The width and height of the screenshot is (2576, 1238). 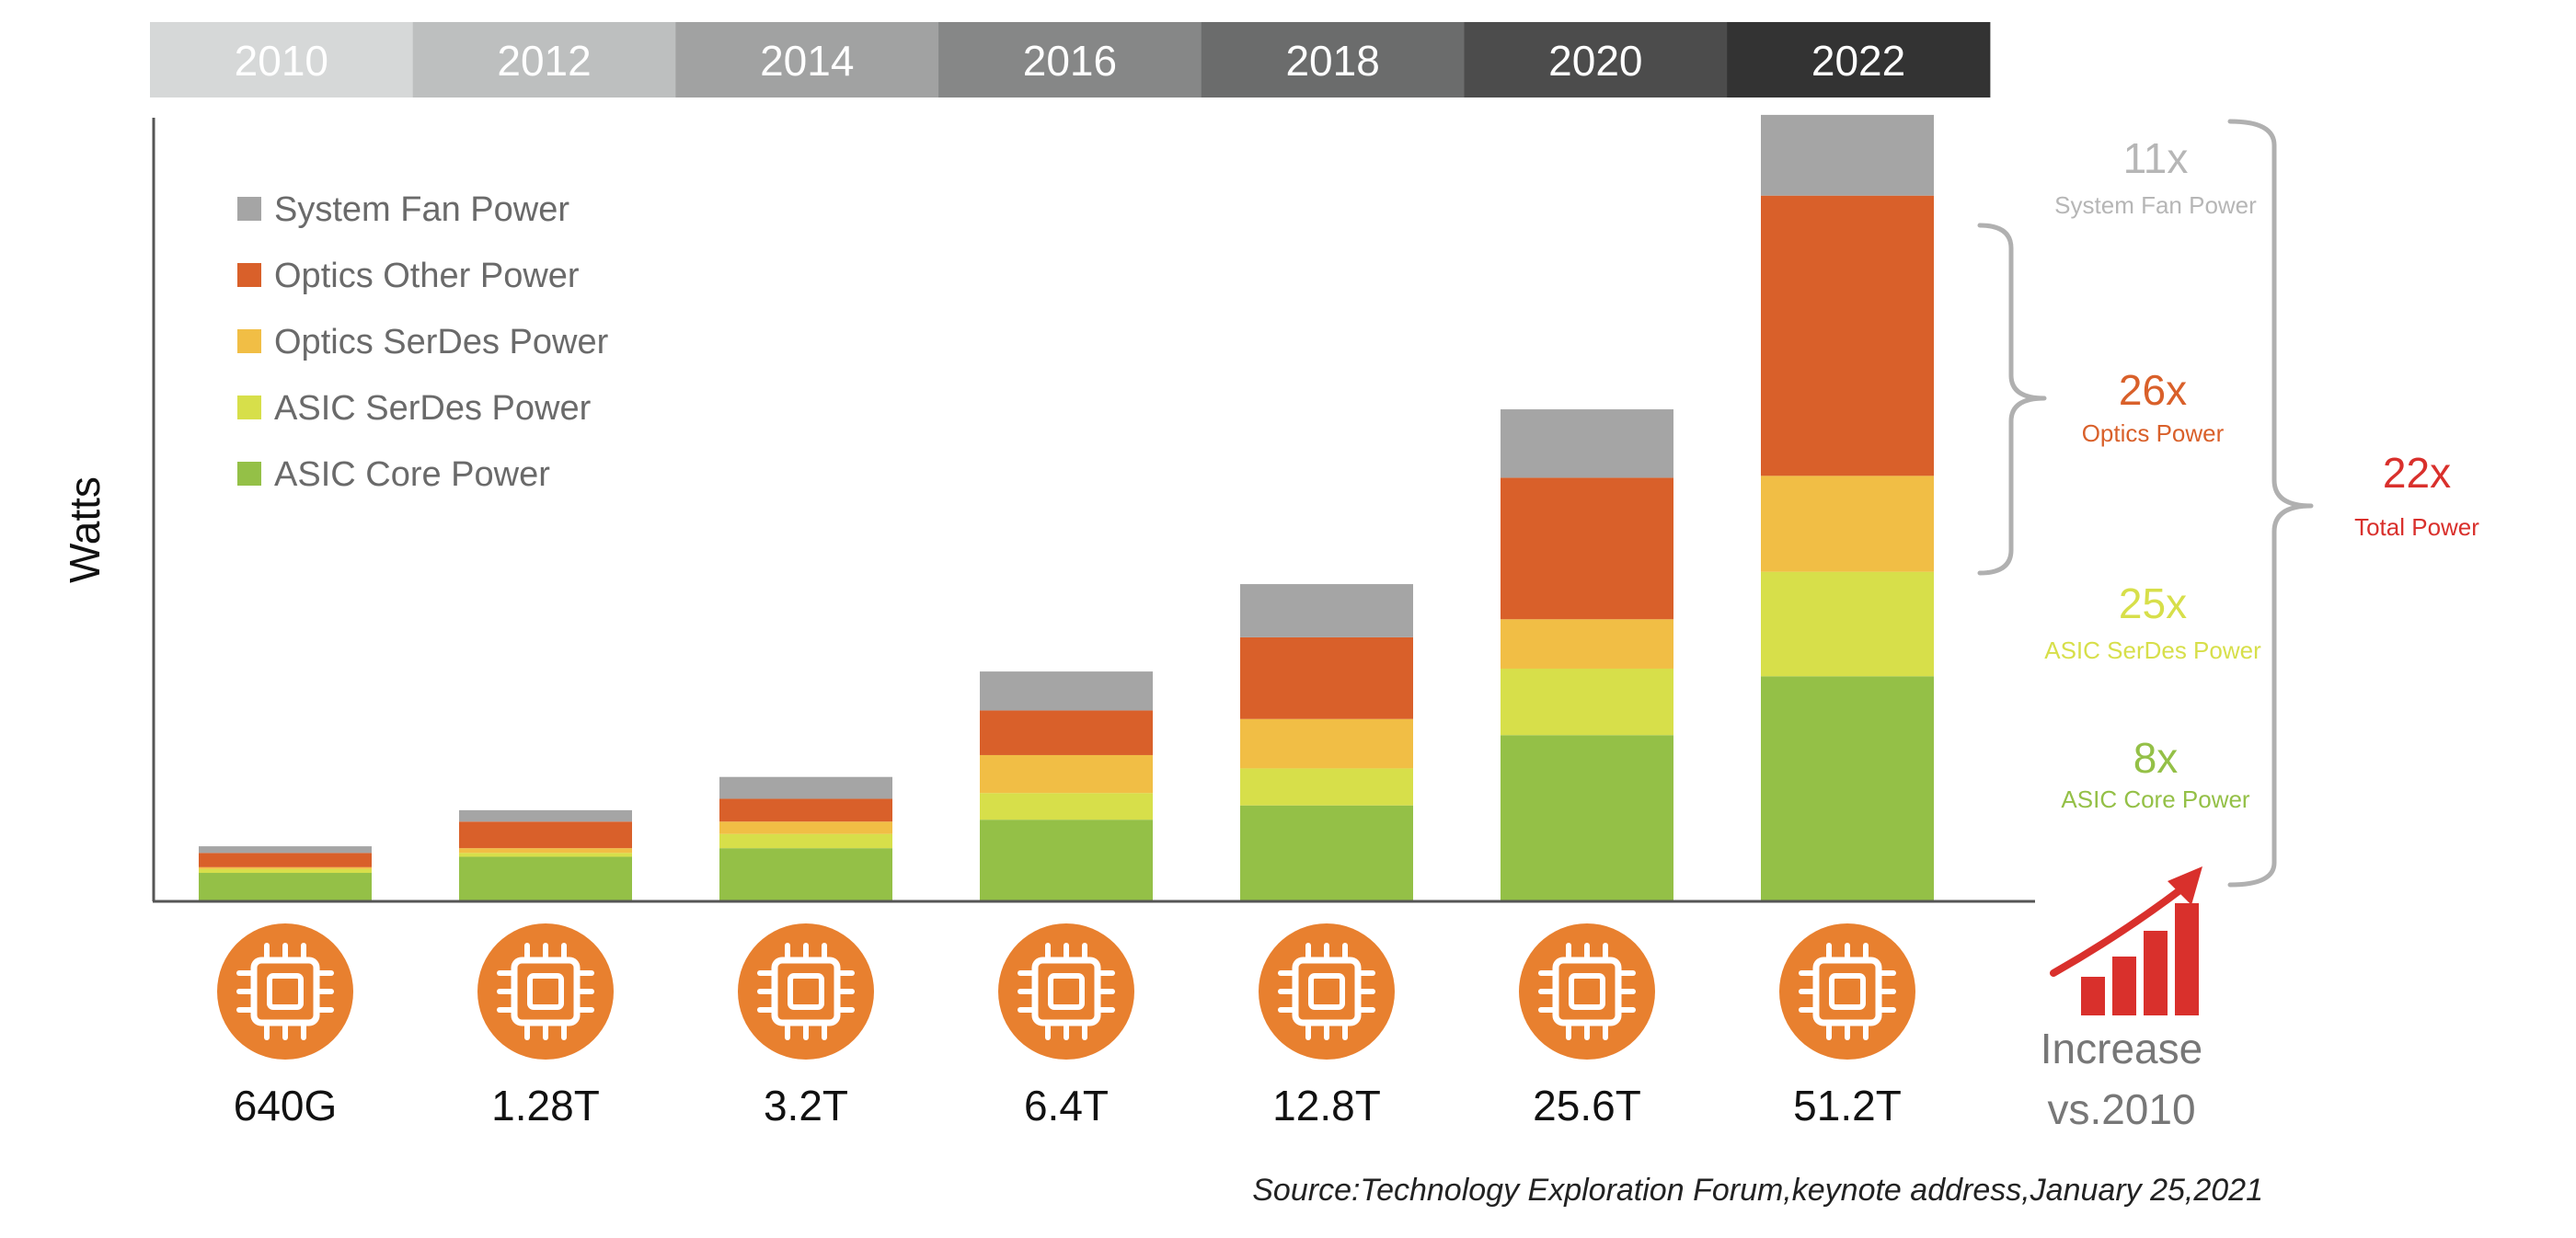 I want to click on annotation-label-asic-core-power: ASIC Core Power, so click(x=2155, y=799).